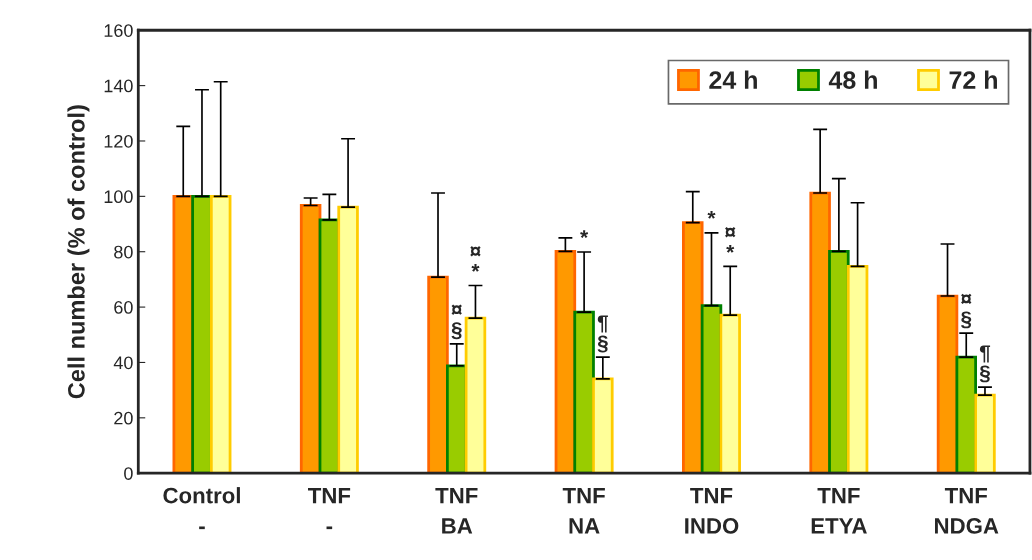 The width and height of the screenshot is (1032, 560). I want to click on x-tick-label: Control -, so click(201, 508).